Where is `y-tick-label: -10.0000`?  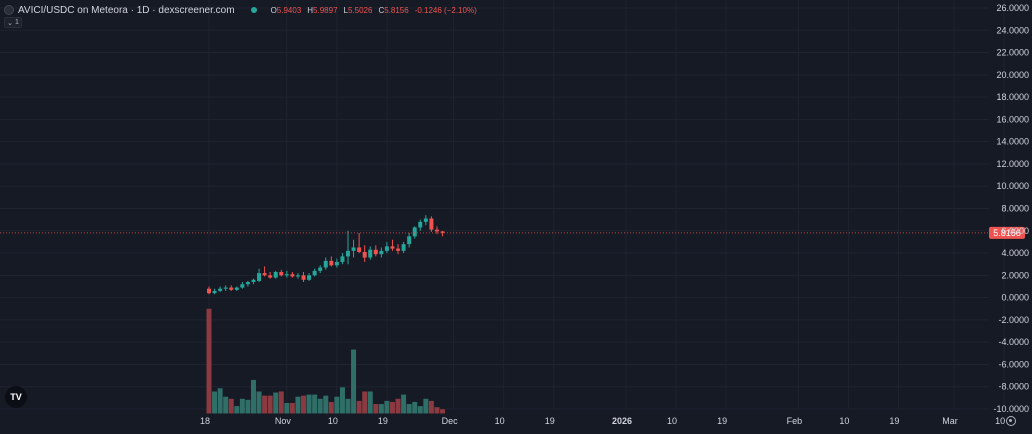
y-tick-label: -10.0000 is located at coordinates (1011, 409).